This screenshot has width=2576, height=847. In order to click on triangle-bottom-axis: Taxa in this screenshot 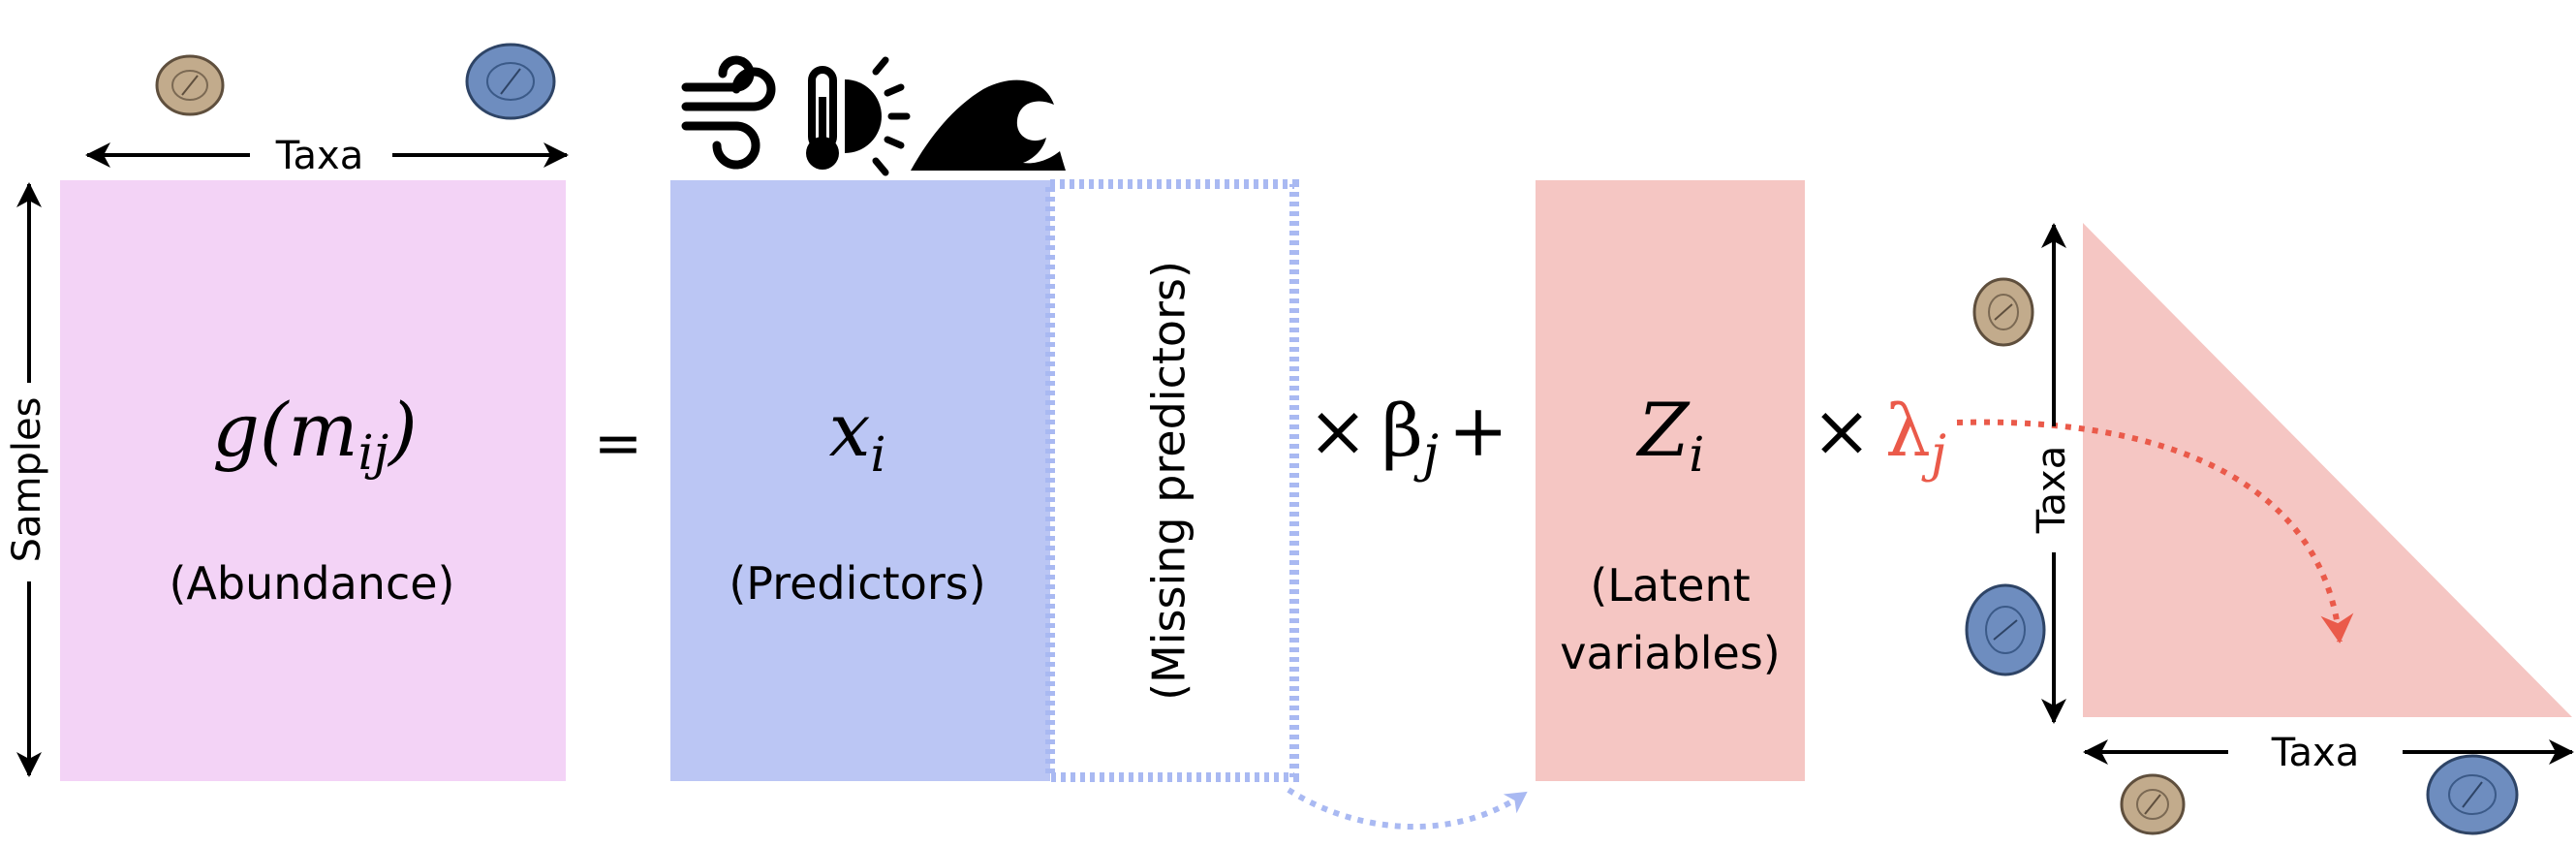, I will do `click(2328, 753)`.